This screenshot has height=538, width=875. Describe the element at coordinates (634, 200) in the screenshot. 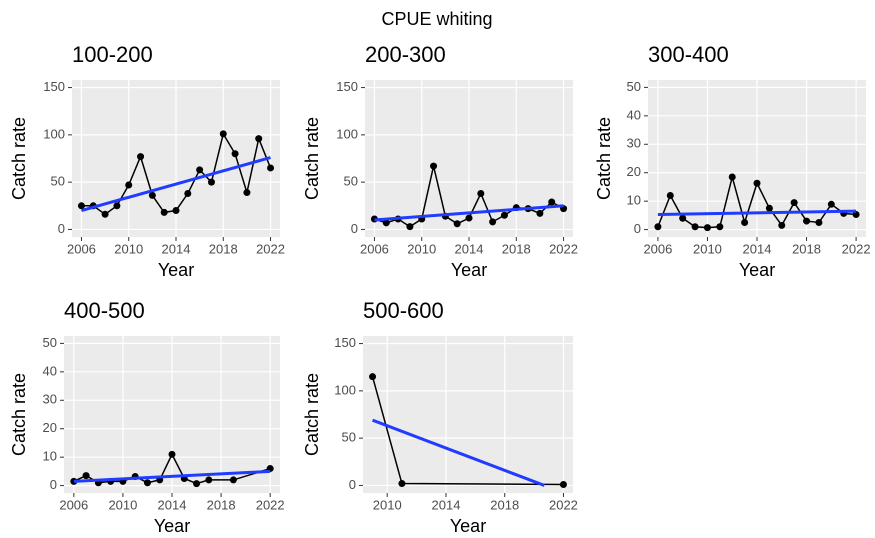

I see `y-tick-label: 10` at that location.